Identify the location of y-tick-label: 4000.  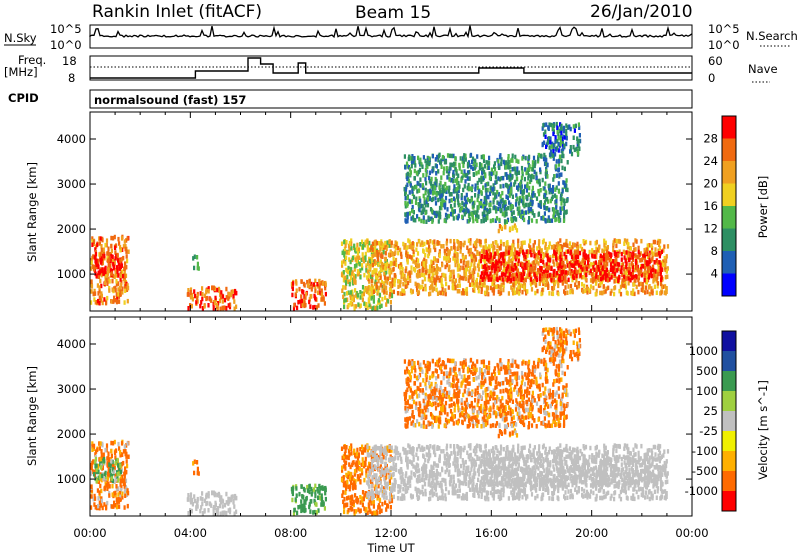
(71, 139).